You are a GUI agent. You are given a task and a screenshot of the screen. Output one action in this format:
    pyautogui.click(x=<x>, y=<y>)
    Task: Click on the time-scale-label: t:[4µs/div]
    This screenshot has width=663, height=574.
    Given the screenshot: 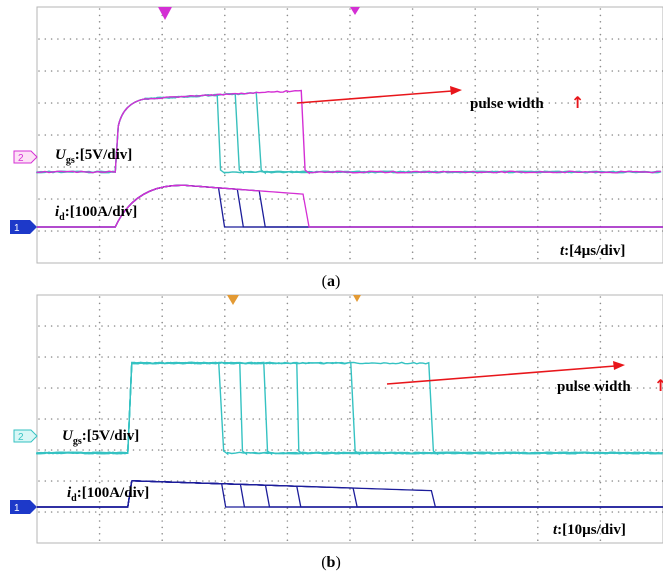 What is the action you would take?
    pyautogui.click(x=592, y=251)
    